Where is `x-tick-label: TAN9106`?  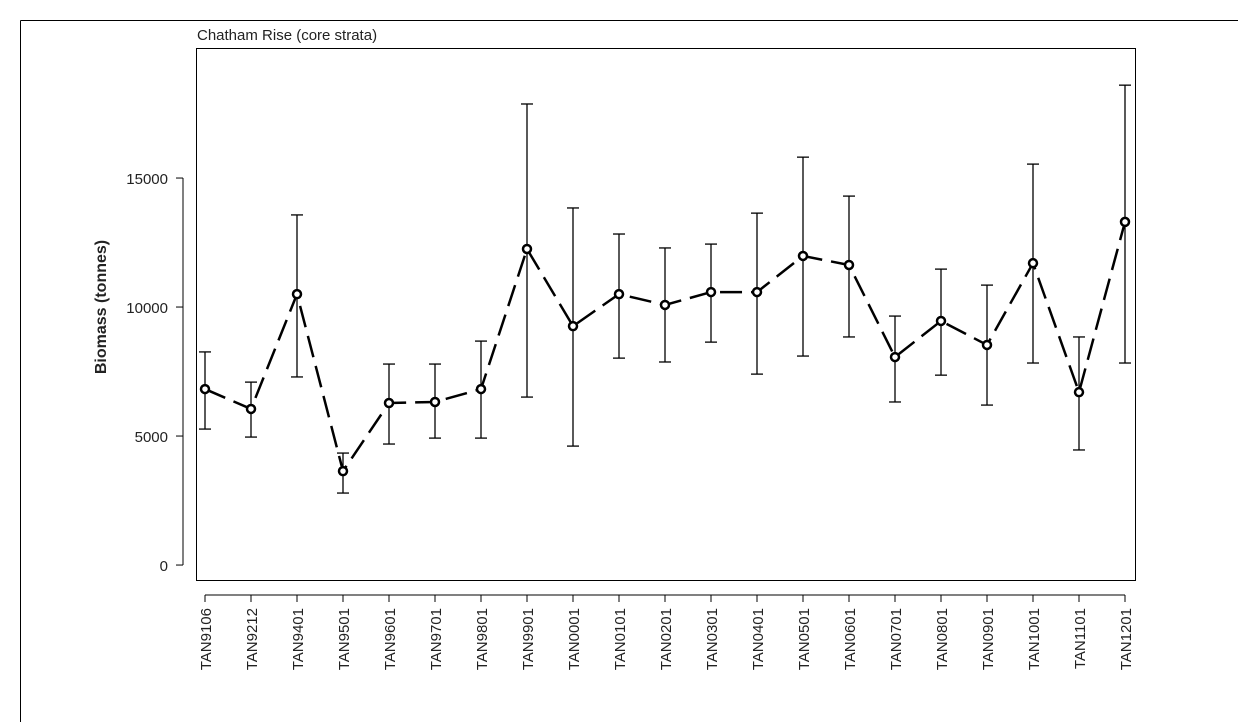 x-tick-label: TAN9106 is located at coordinates (206, 639).